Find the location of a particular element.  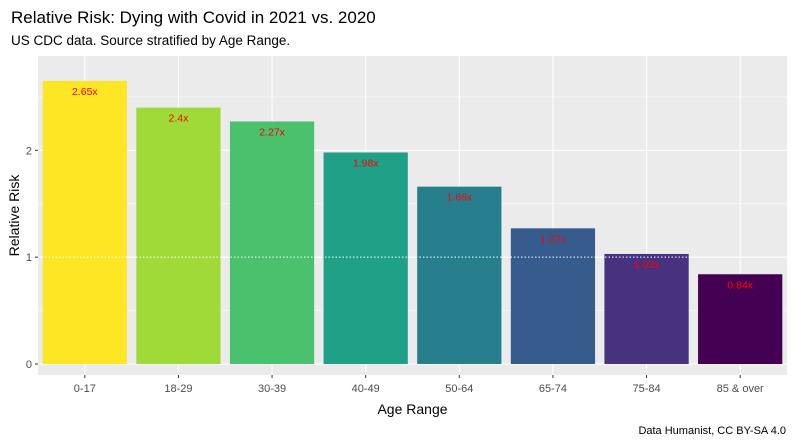

bar-85 & over is located at coordinates (740, 319).